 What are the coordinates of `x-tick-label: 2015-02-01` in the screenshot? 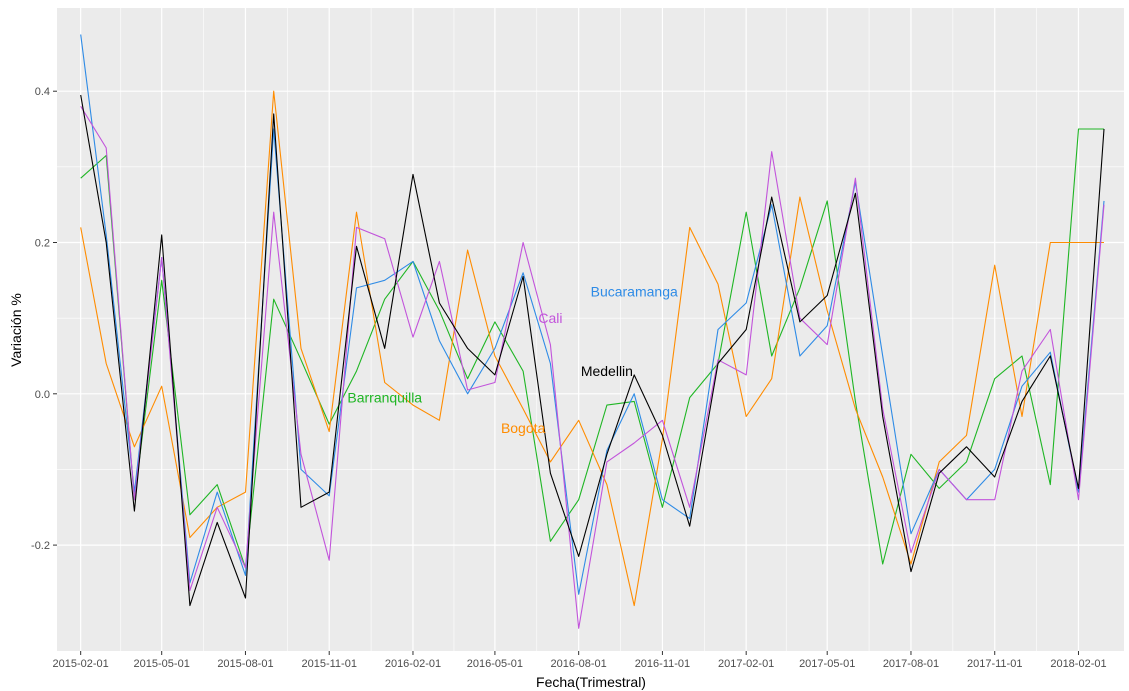 It's located at (81, 664).